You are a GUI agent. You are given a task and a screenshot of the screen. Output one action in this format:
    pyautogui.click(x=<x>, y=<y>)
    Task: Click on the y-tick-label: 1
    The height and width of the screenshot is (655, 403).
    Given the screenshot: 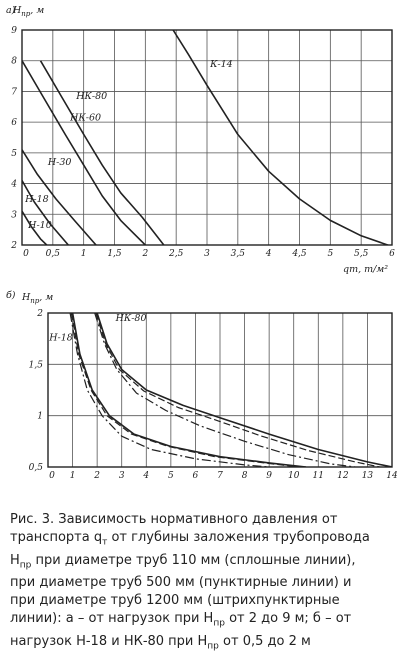 What is the action you would take?
    pyautogui.click(x=40, y=417)
    